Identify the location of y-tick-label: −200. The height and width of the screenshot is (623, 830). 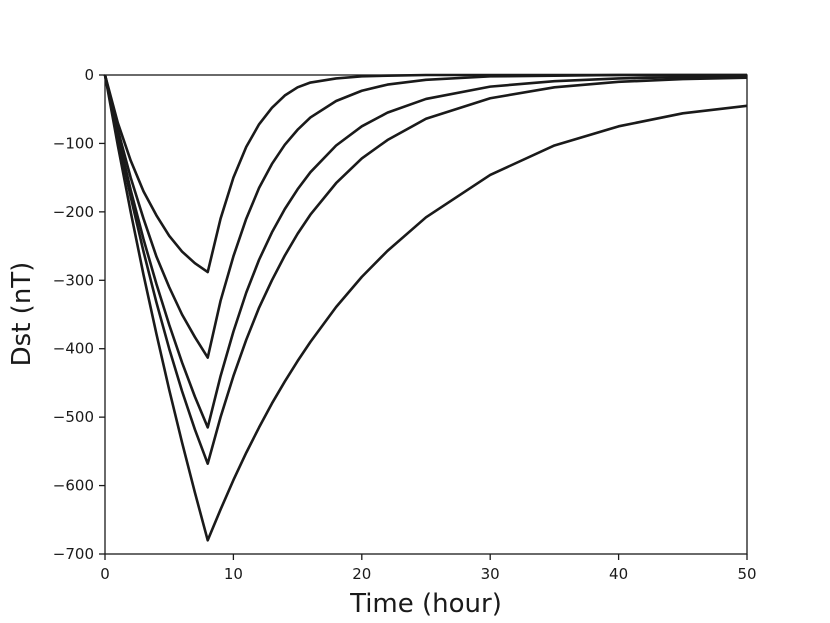
(73, 212).